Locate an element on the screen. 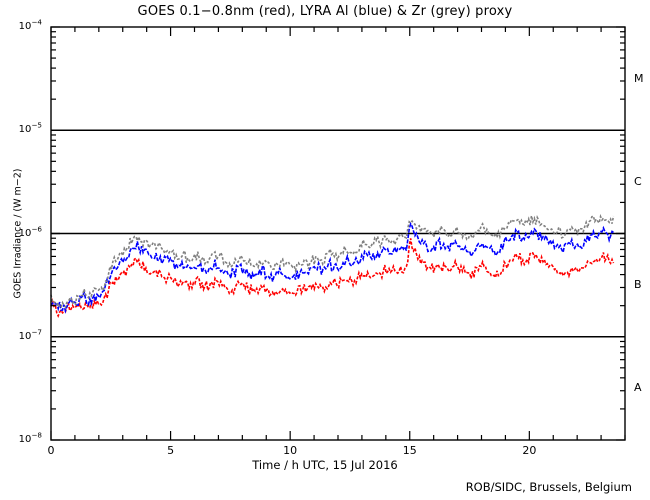  y-tick-label: 10⁻⁷ is located at coordinates (30, 334).